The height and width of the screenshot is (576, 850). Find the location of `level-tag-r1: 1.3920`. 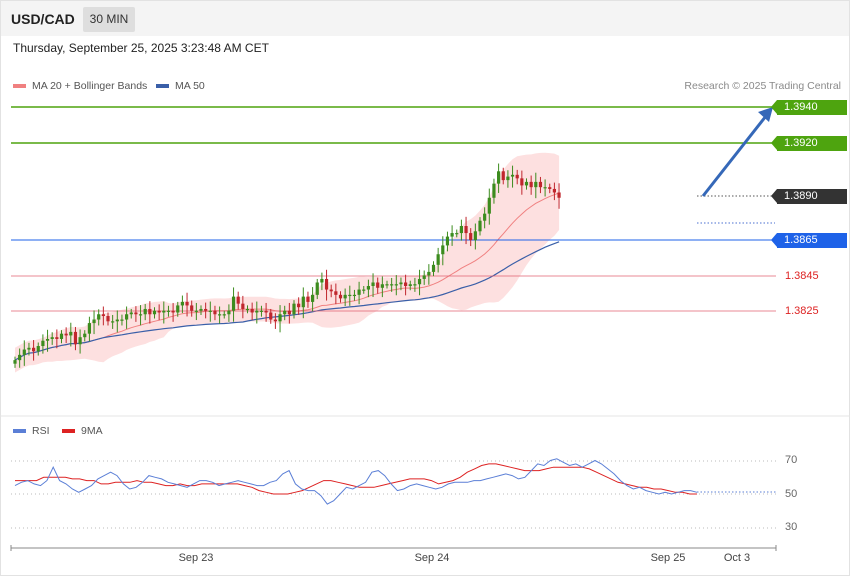

level-tag-r1: 1.3920 is located at coordinates (809, 143).